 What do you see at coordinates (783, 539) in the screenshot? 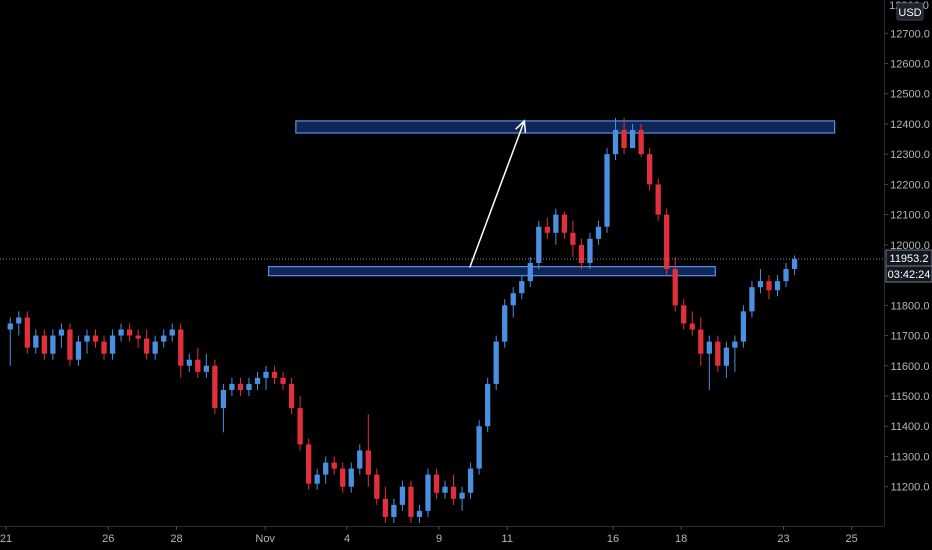
I see `x-tick-label: 23` at bounding box center [783, 539].